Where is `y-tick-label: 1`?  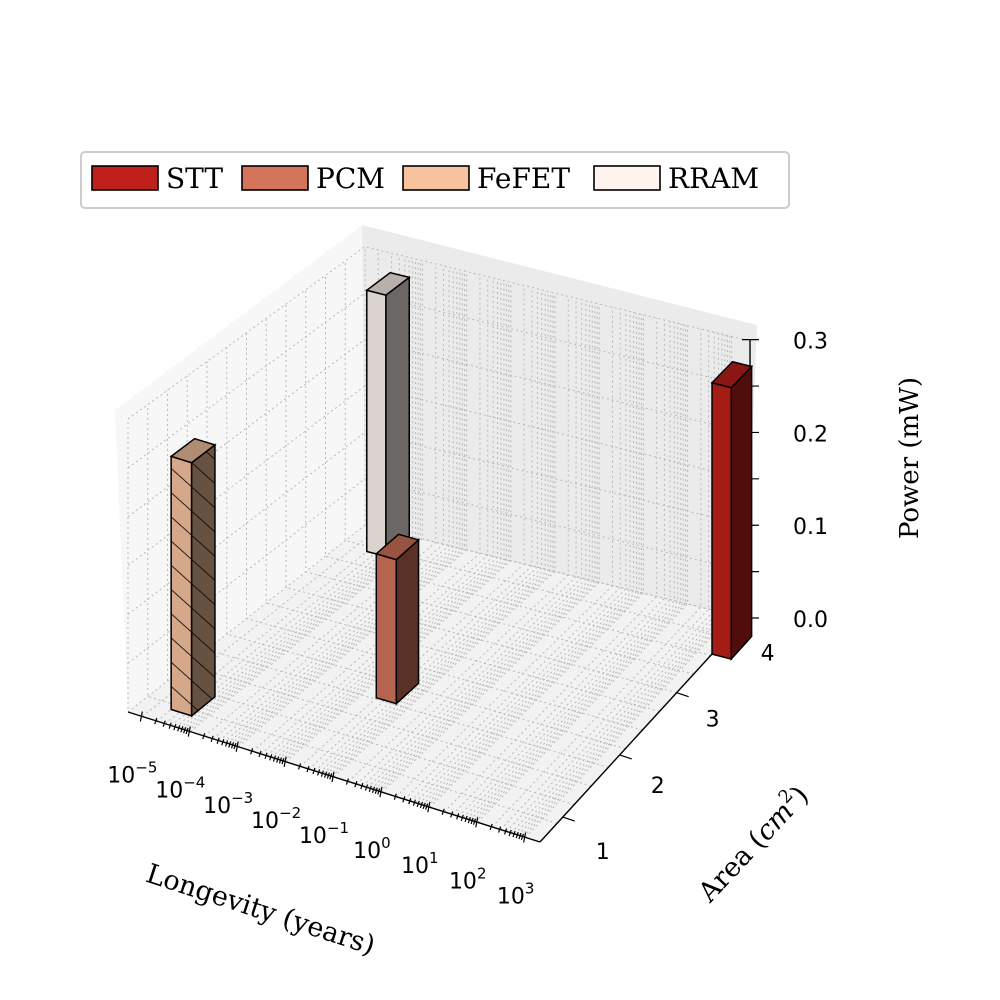
y-tick-label: 1 is located at coordinates (603, 852).